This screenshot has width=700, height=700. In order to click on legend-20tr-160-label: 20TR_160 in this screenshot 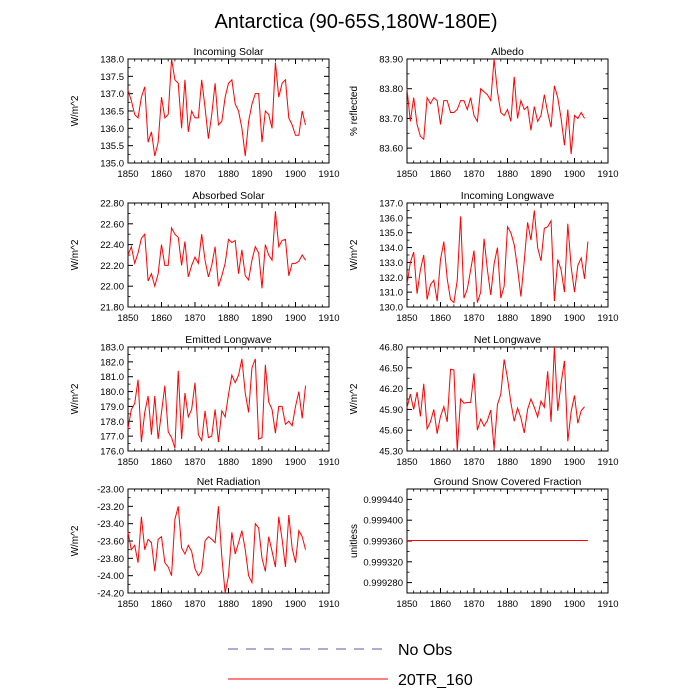, I will do `click(435, 680)`.